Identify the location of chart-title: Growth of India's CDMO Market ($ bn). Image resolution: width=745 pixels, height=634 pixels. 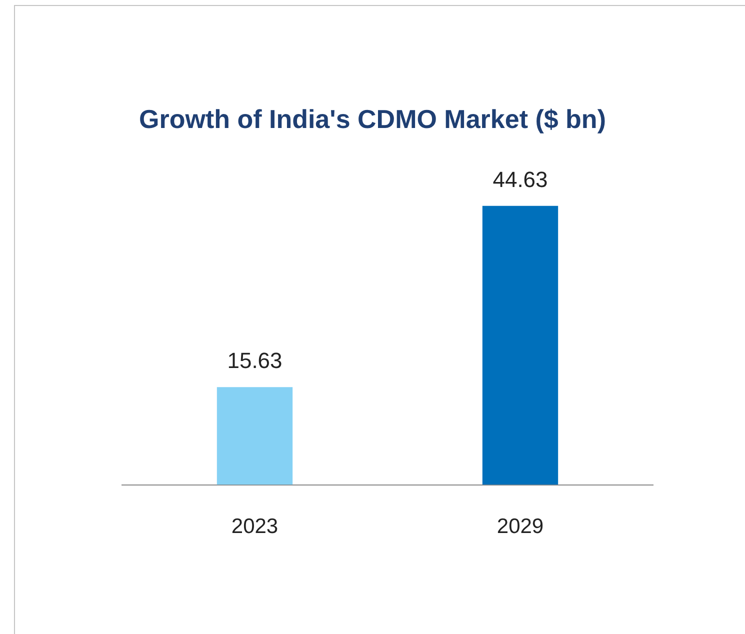
(372, 119).